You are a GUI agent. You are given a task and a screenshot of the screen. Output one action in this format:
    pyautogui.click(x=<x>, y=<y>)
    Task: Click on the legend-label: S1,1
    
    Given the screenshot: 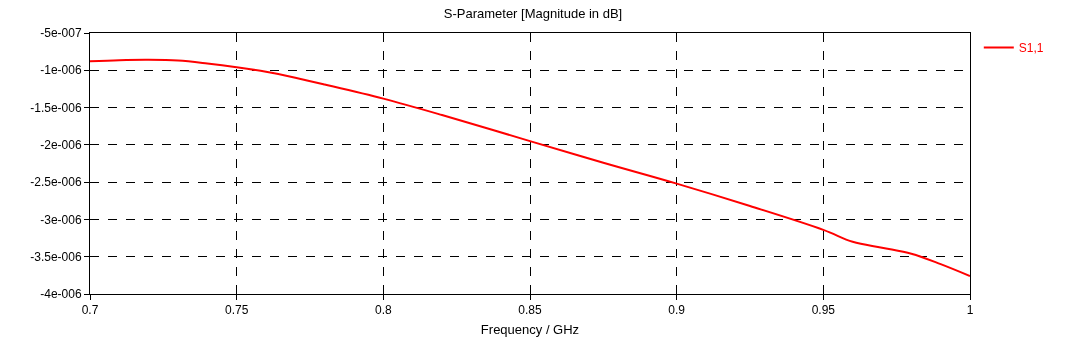 What is the action you would take?
    pyautogui.click(x=1031, y=48)
    